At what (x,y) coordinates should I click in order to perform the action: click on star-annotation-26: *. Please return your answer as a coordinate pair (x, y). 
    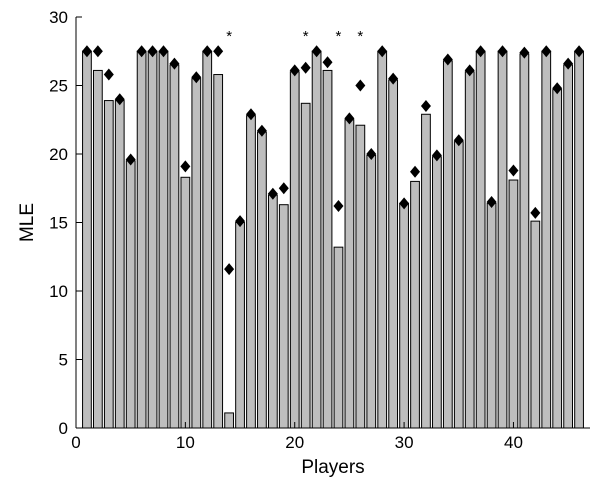
    Looking at the image, I should click on (360, 36).